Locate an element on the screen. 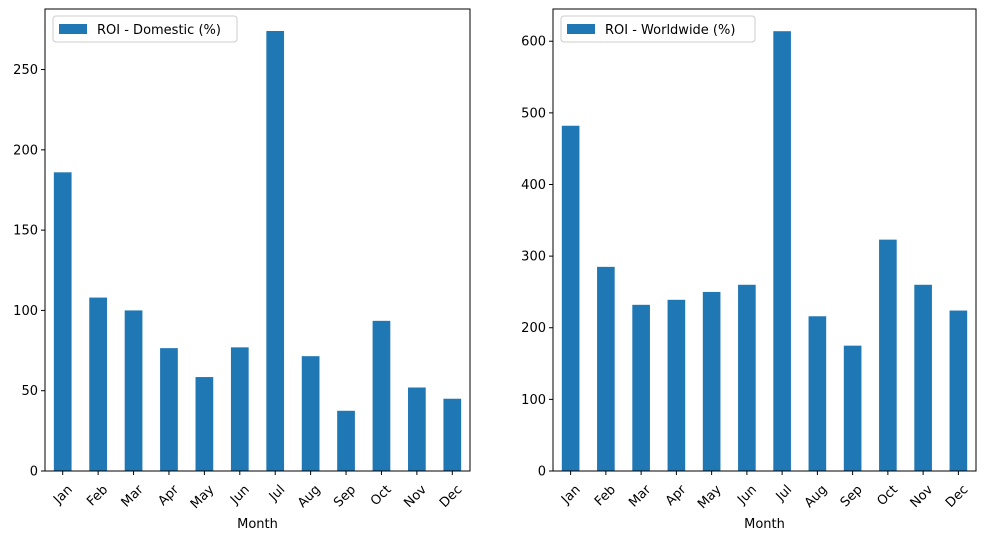 This screenshot has height=541, width=986. legend: ROI - Worldwide (%) is located at coordinates (658, 29).